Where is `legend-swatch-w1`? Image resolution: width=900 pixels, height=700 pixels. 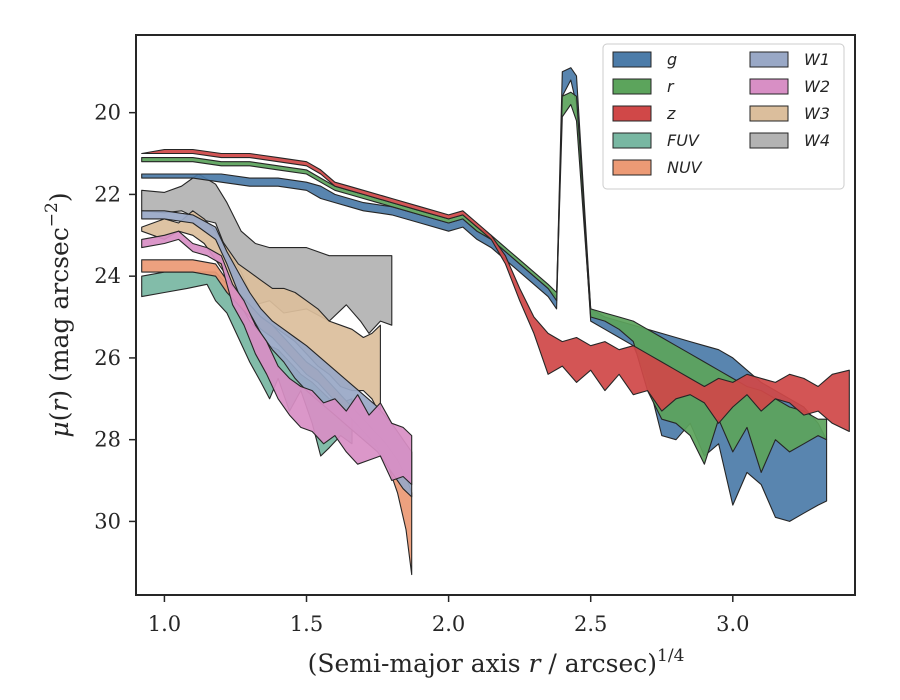 legend-swatch-w1 is located at coordinates (769, 59).